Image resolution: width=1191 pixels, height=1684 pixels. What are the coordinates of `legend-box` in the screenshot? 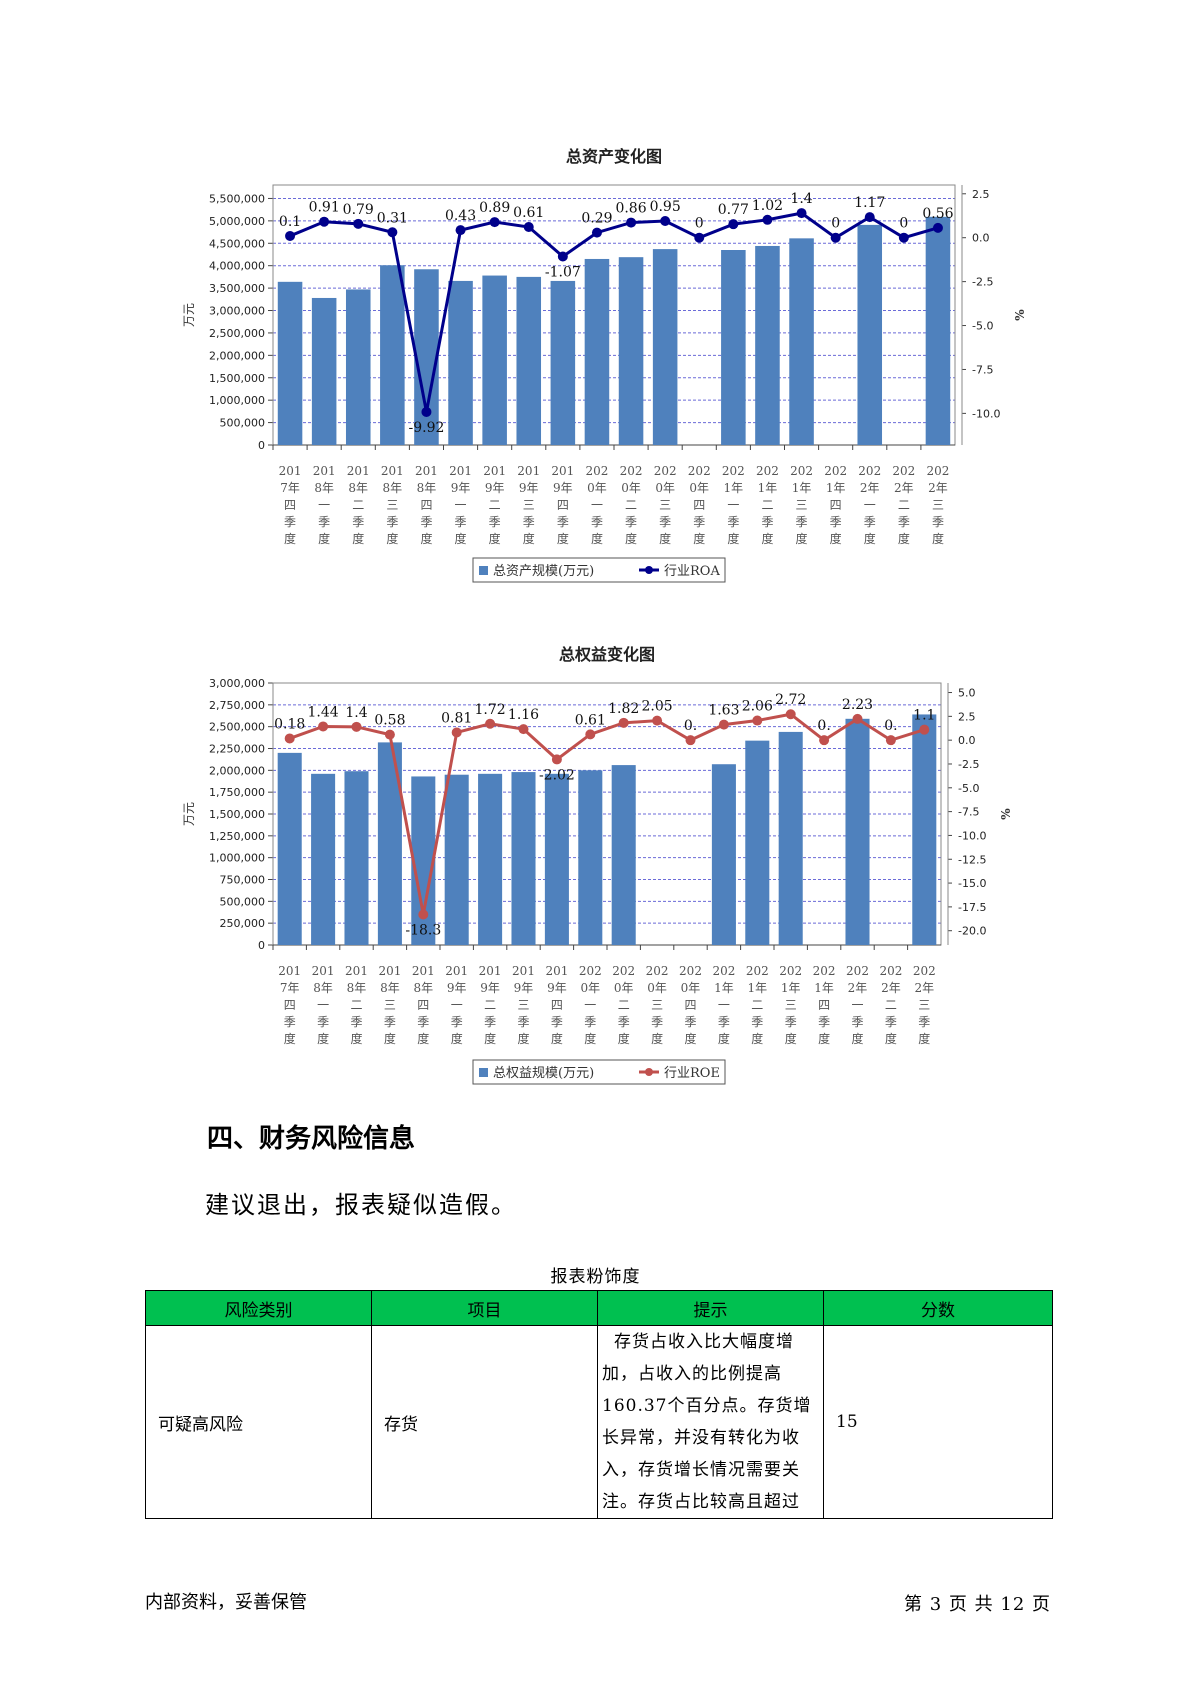 It's located at (599, 1072).